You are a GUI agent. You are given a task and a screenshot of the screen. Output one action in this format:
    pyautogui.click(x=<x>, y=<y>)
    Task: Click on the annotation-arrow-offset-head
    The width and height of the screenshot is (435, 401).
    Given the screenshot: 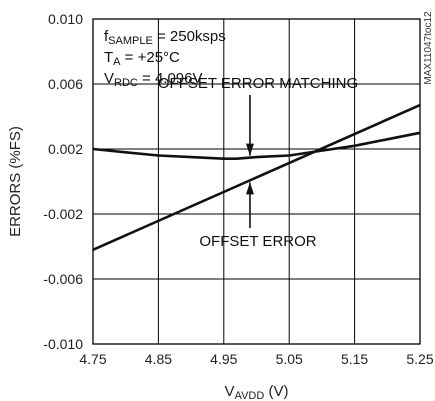 What is the action you would take?
    pyautogui.click(x=249, y=188)
    